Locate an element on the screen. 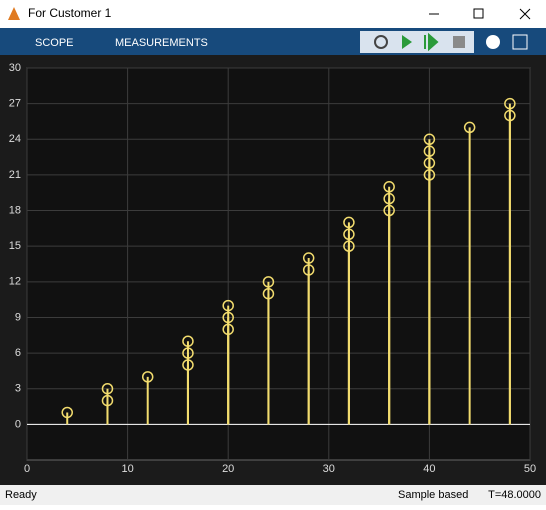 The image size is (546, 510). x-tick-label: 40 is located at coordinates (429, 469).